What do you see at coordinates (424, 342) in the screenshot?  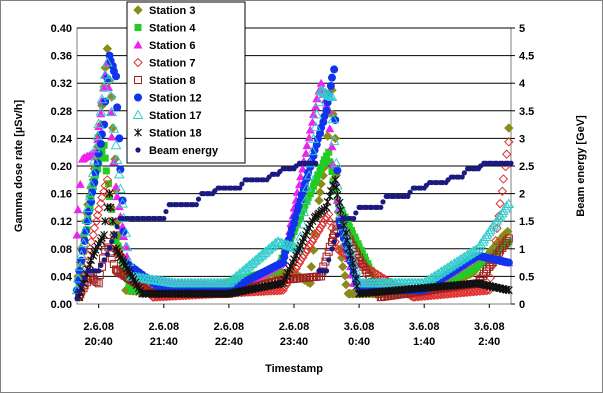 I see `x-tick-time: 1:40` at bounding box center [424, 342].